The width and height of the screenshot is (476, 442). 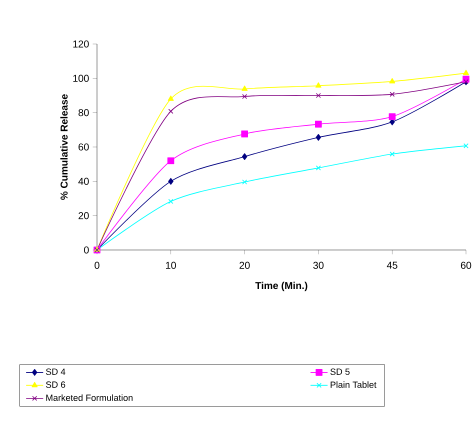 I want to click on y-tick-label: 0, so click(x=86, y=250).